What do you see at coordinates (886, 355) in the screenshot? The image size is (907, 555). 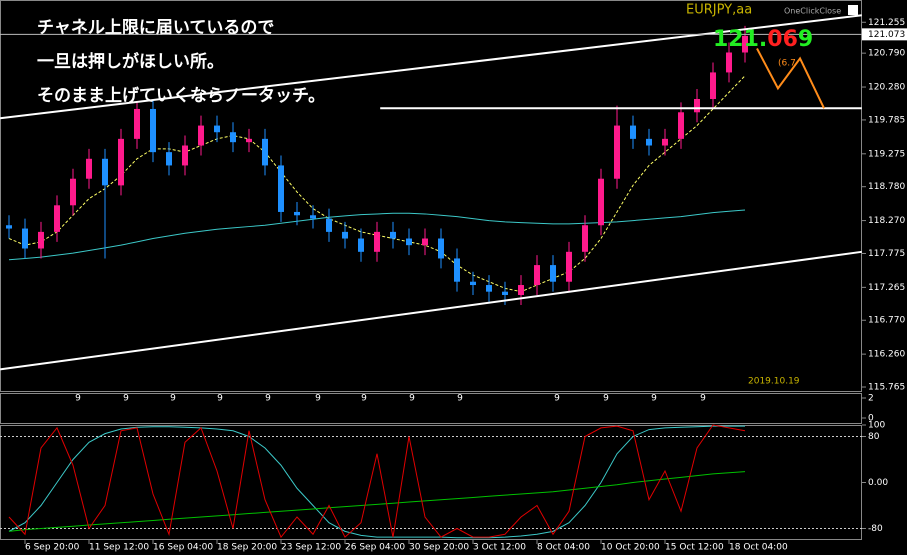 I see `y-tick-label: 116.260` at bounding box center [886, 355].